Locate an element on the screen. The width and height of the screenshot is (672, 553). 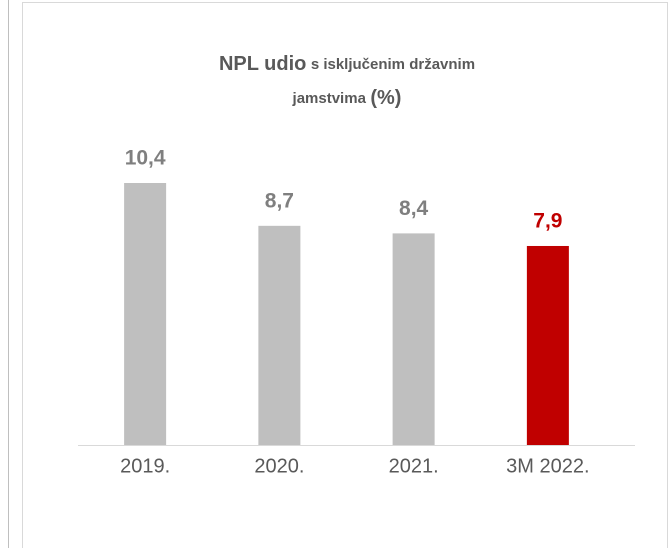
value-label: 7,9 is located at coordinates (547, 221).